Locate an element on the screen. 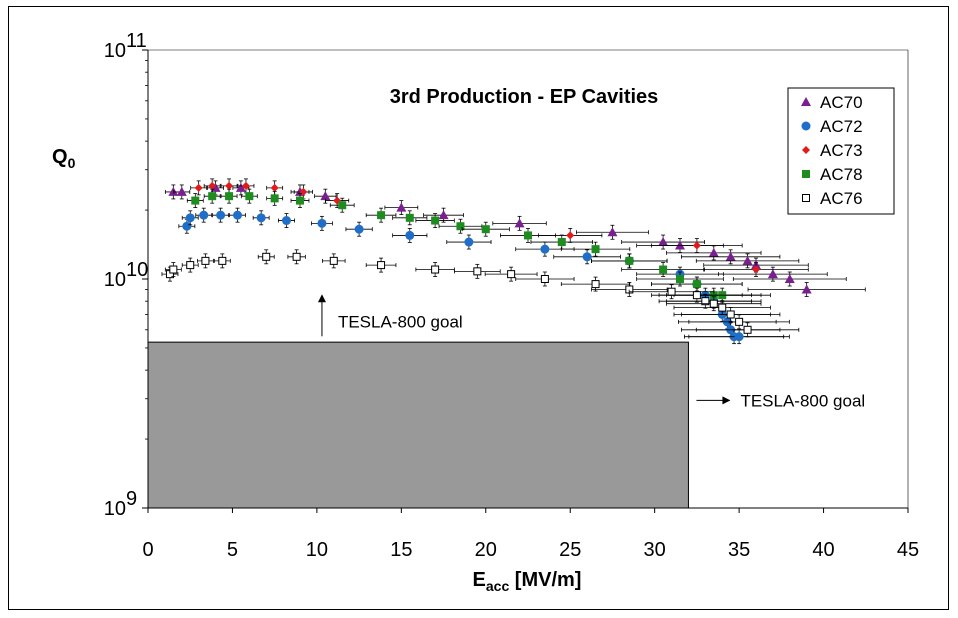  x-tick-label: 25 is located at coordinates (570, 550).